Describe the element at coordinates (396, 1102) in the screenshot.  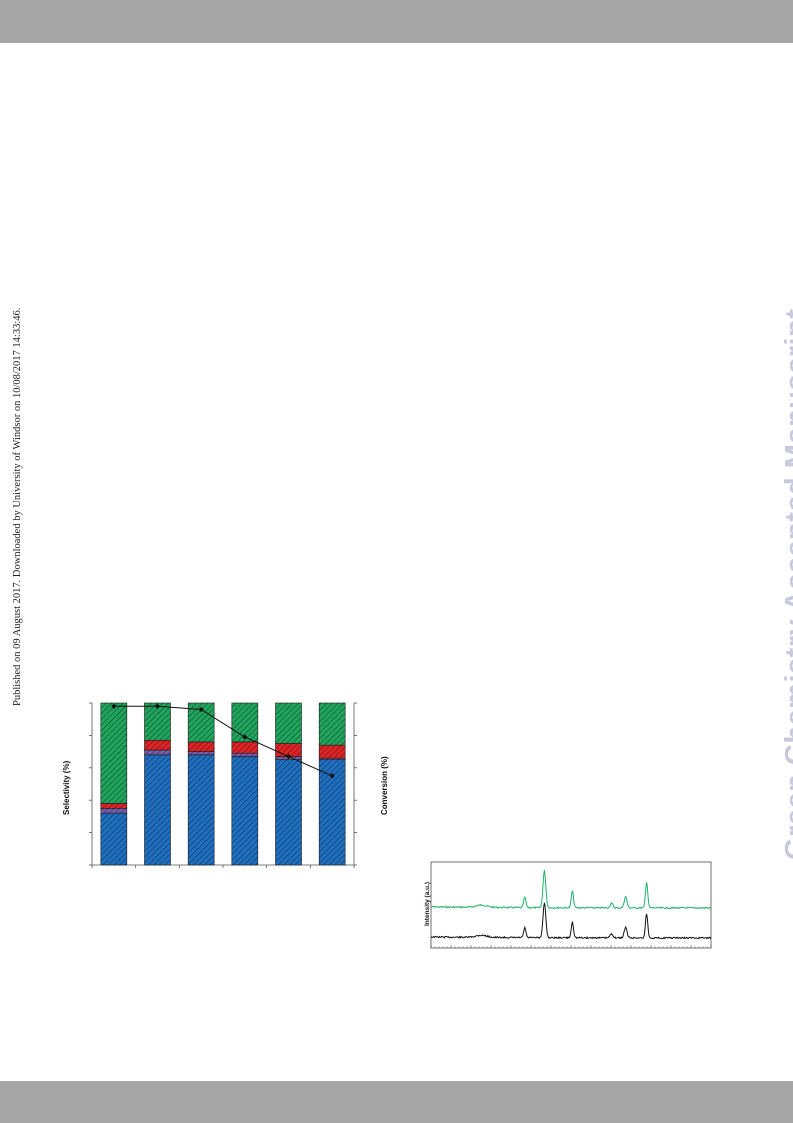
I see `footer-band` at that location.